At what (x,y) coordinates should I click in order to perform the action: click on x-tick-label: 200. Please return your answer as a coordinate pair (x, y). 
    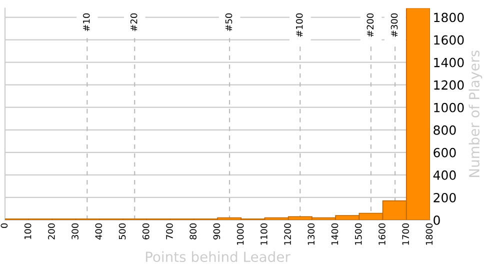
    Looking at the image, I should click on (51, 231).